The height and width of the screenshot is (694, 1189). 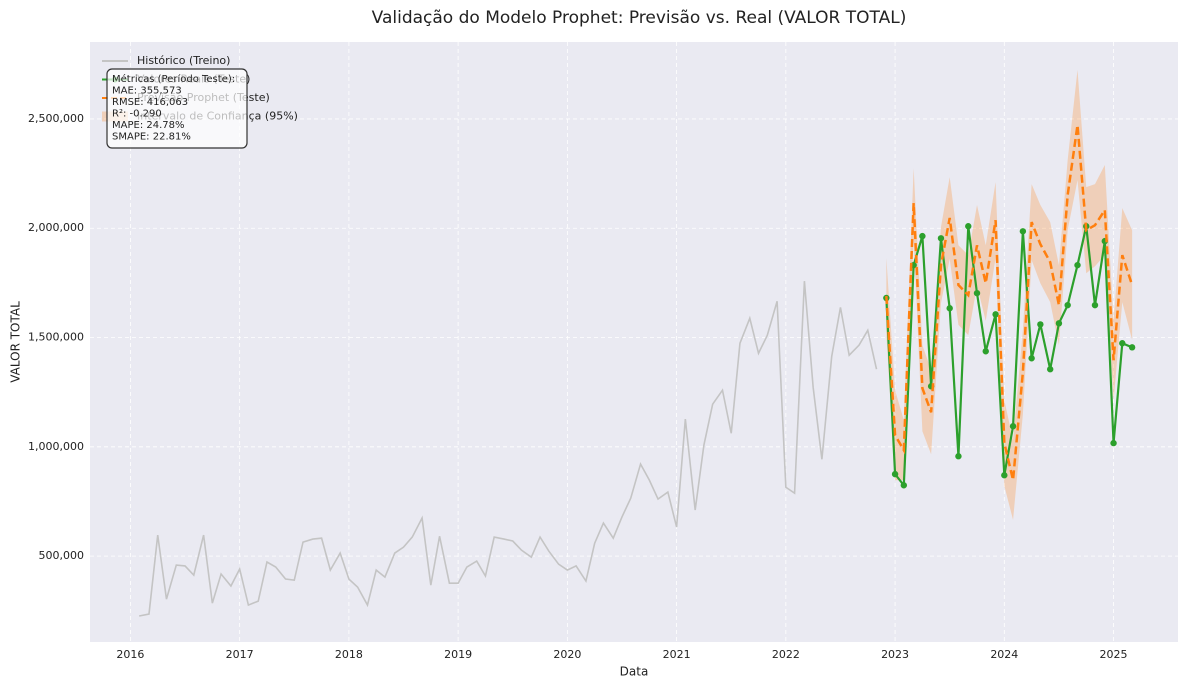 What do you see at coordinates (677, 654) in the screenshot?
I see `x-tick-label: 2021` at bounding box center [677, 654].